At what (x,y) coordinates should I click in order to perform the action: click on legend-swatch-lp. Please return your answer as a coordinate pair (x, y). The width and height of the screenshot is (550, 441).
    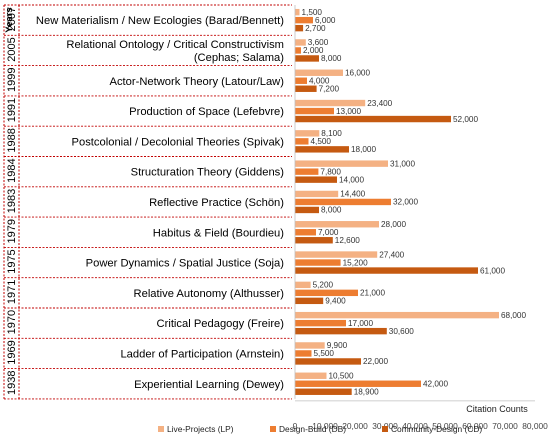
    Looking at the image, I should click on (161, 429).